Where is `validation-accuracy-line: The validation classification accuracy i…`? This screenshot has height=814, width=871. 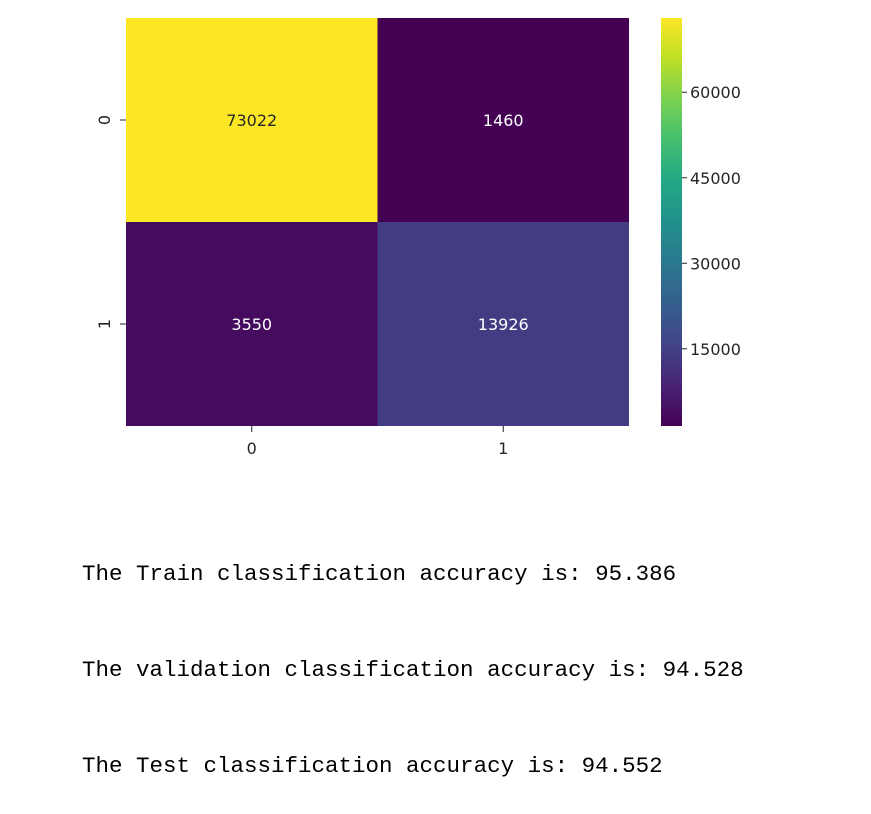
validation-accuracy-line: The validation classification accuracy i… is located at coordinates (413, 670).